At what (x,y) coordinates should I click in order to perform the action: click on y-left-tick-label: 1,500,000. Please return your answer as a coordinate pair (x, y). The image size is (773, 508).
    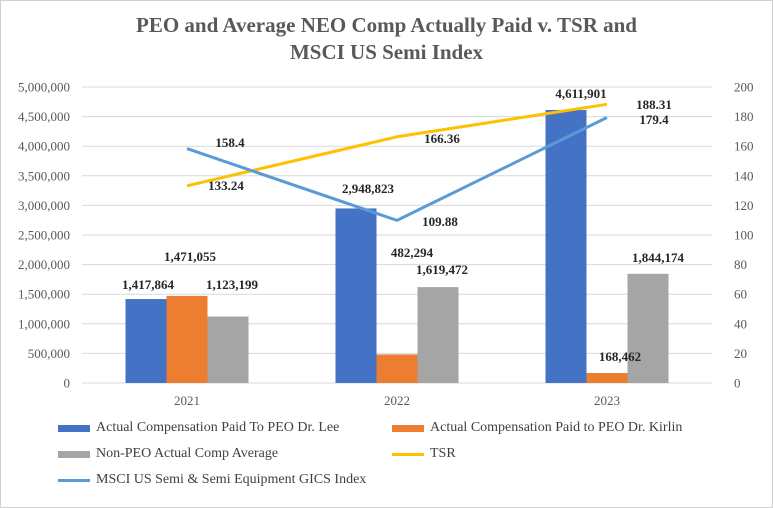
    Looking at the image, I should click on (44, 294).